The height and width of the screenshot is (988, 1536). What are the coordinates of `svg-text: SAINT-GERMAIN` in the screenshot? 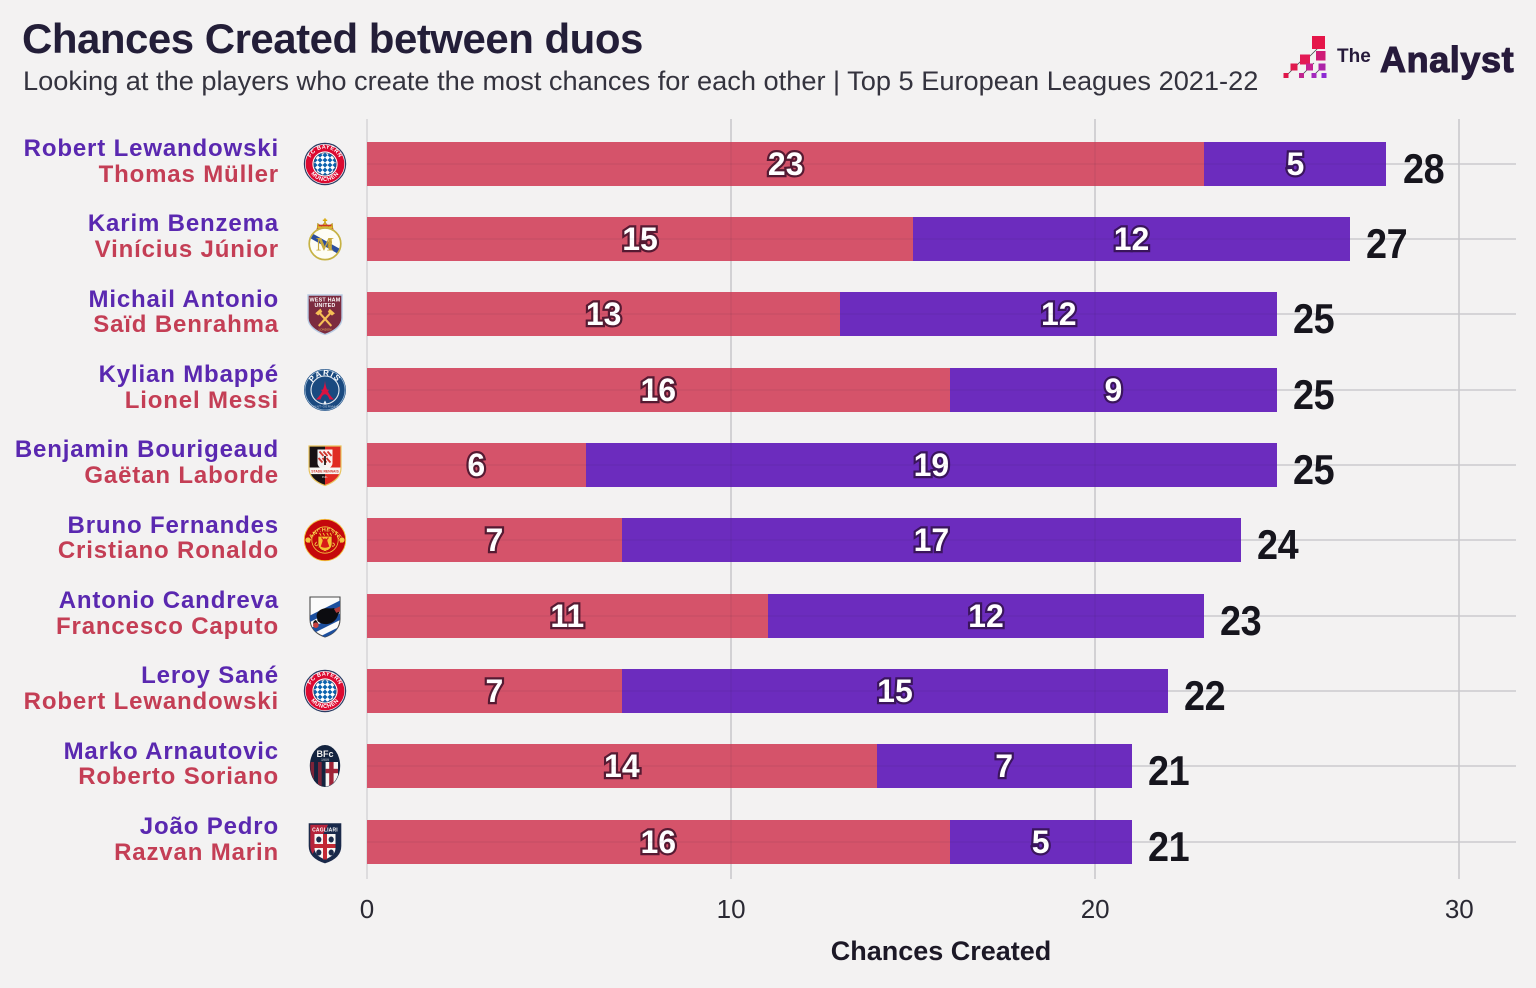 It's located at (325, 406).